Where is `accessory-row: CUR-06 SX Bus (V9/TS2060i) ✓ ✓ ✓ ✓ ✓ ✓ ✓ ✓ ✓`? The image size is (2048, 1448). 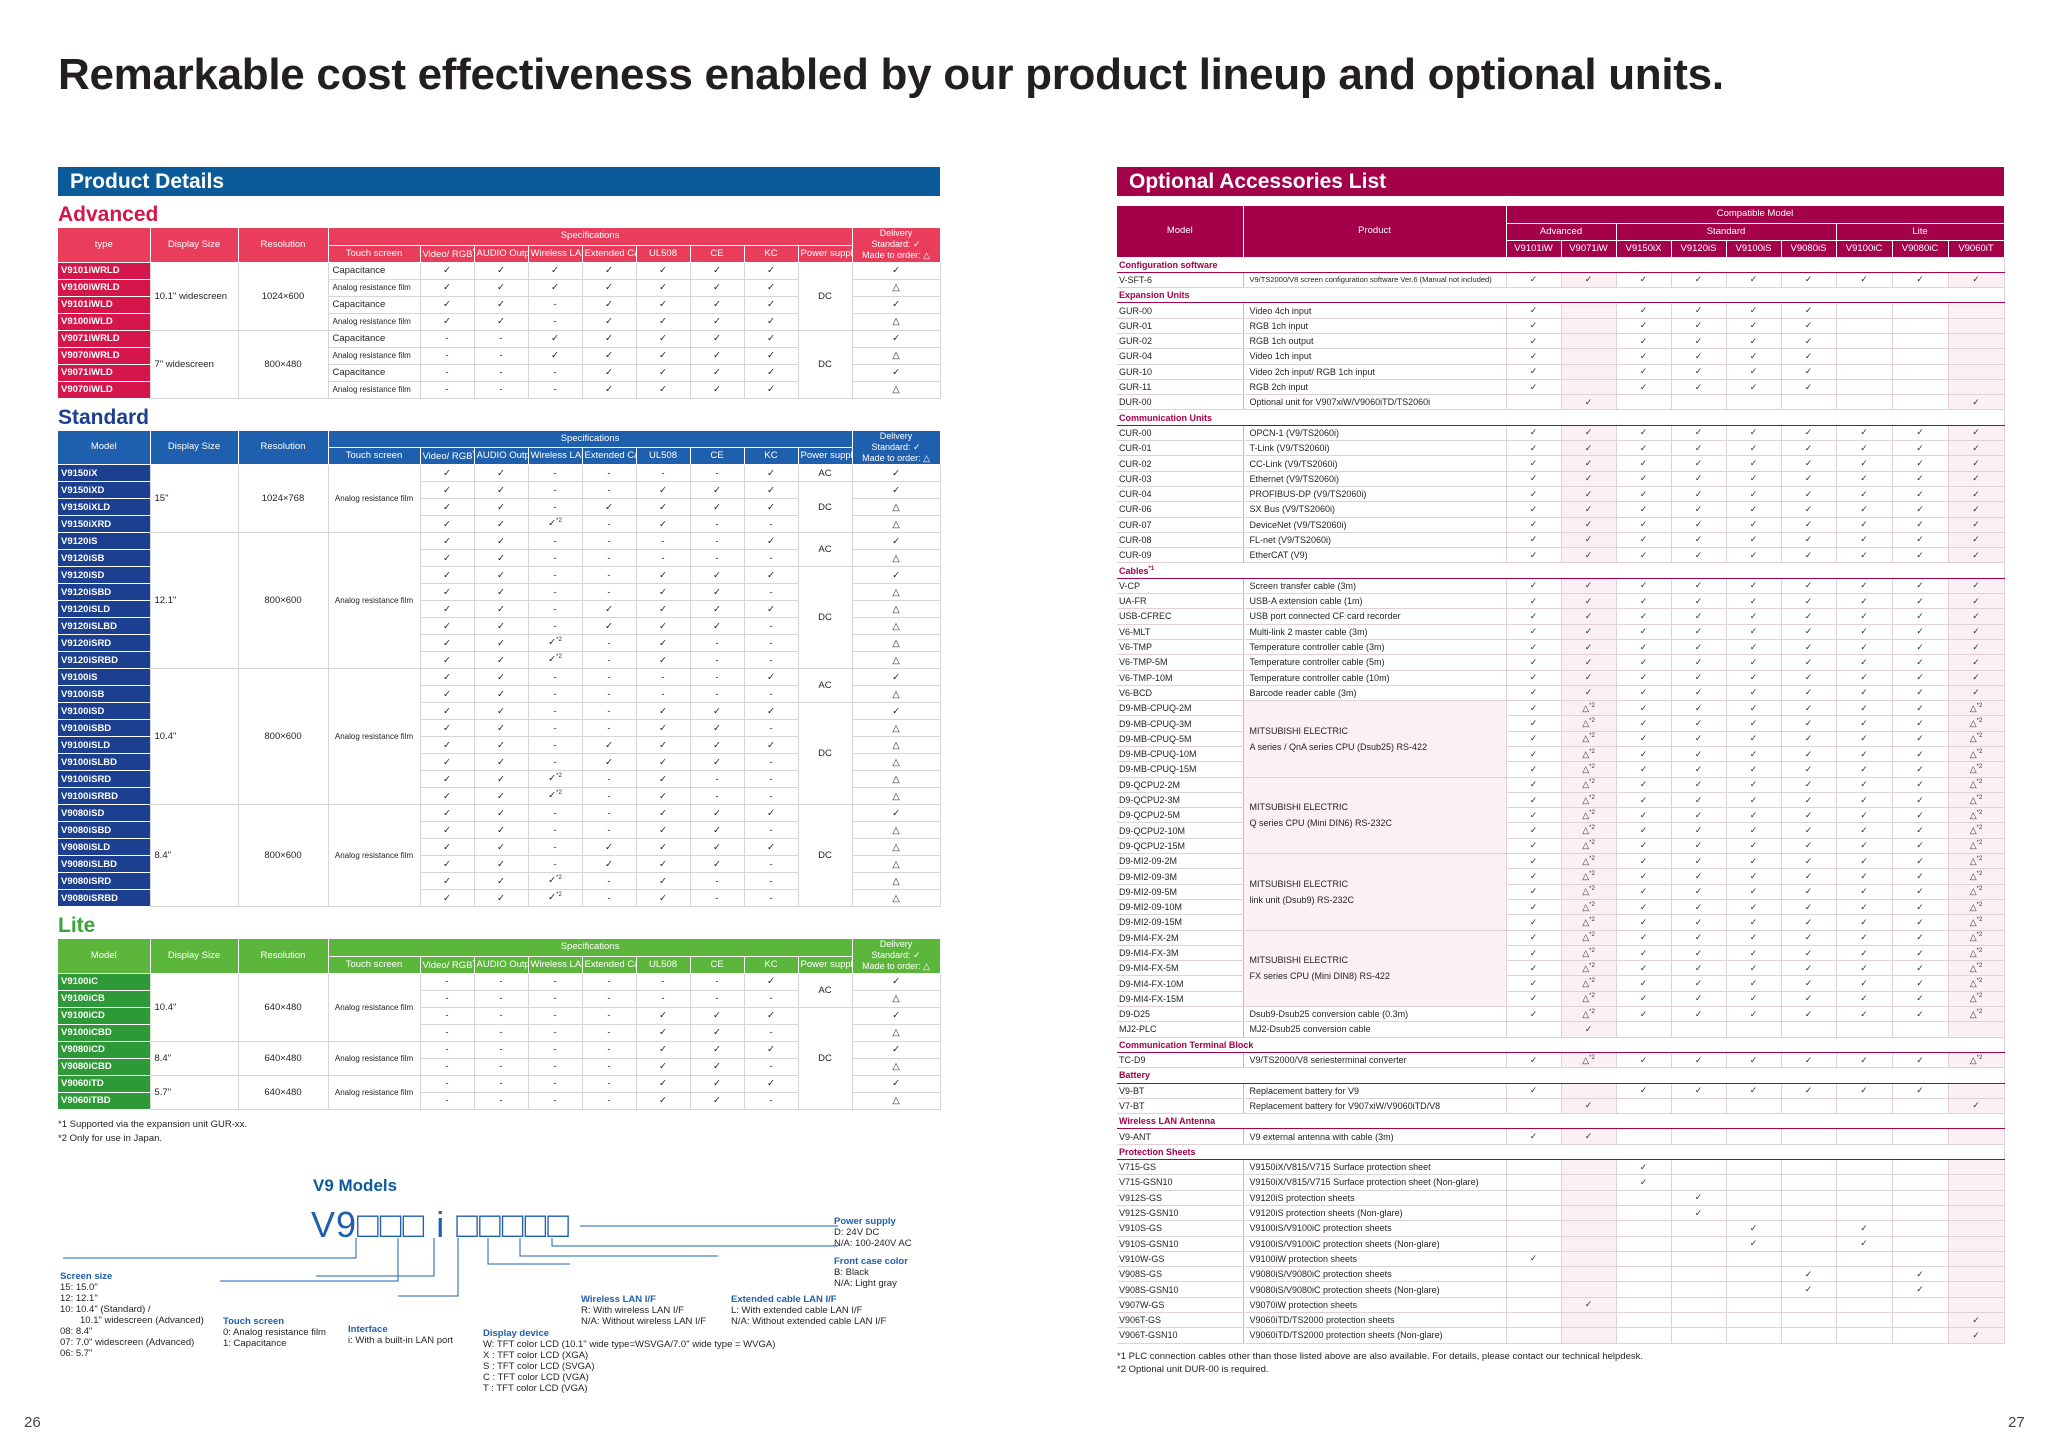
accessory-row: CUR-06 SX Bus (V9/TS2060i) ✓ ✓ ✓ ✓ ✓ ✓ ✓ ✓ ✓ is located at coordinates (1561, 509).